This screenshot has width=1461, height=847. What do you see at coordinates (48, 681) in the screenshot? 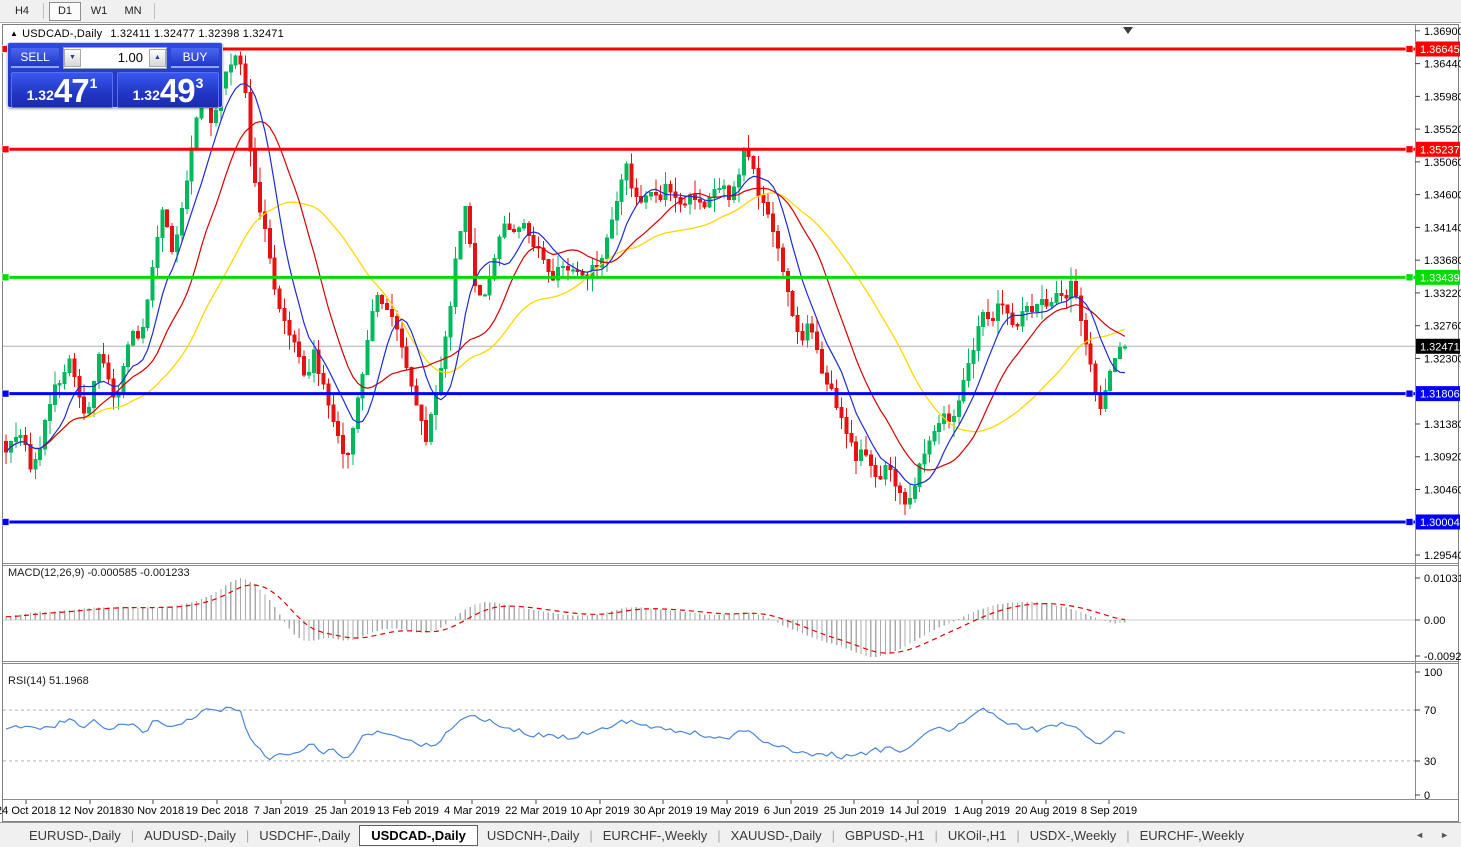
I see `rsi-indicator-label: RSI(14) 51.1968` at bounding box center [48, 681].